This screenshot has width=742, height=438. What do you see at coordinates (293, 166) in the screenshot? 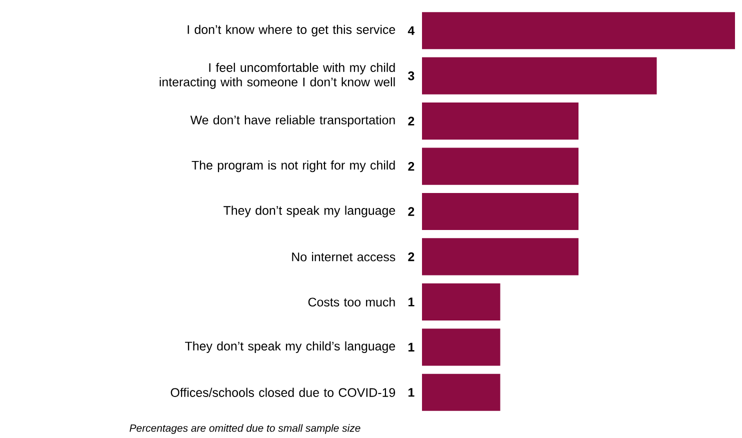
I see `y-tick-label: The program is not right for my child` at bounding box center [293, 166].